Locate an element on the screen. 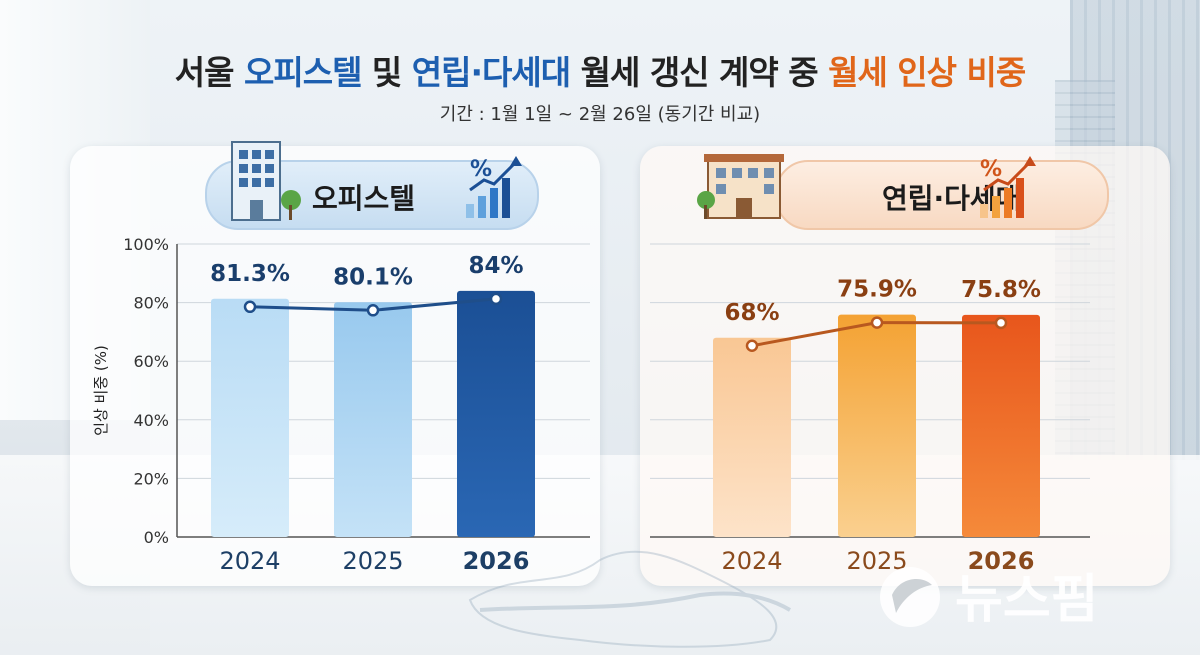 This screenshot has width=1200, height=655. title-villa: 연립·다세대 is located at coordinates (491, 72).